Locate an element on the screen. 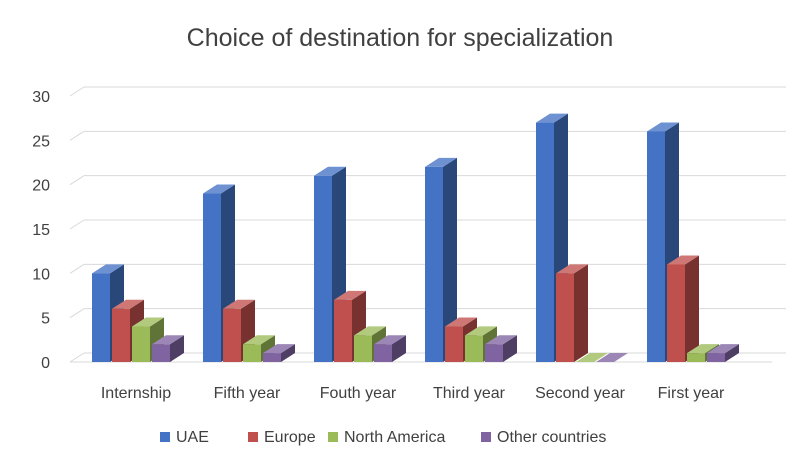 The height and width of the screenshot is (471, 800). legend-label: North America is located at coordinates (394, 437).